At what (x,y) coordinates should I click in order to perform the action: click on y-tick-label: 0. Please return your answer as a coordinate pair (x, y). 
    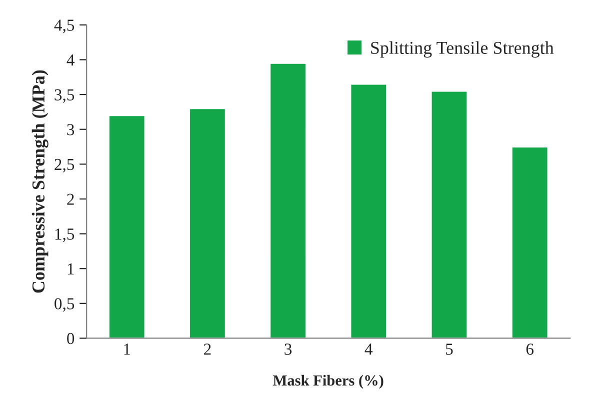
    Looking at the image, I should click on (70, 338).